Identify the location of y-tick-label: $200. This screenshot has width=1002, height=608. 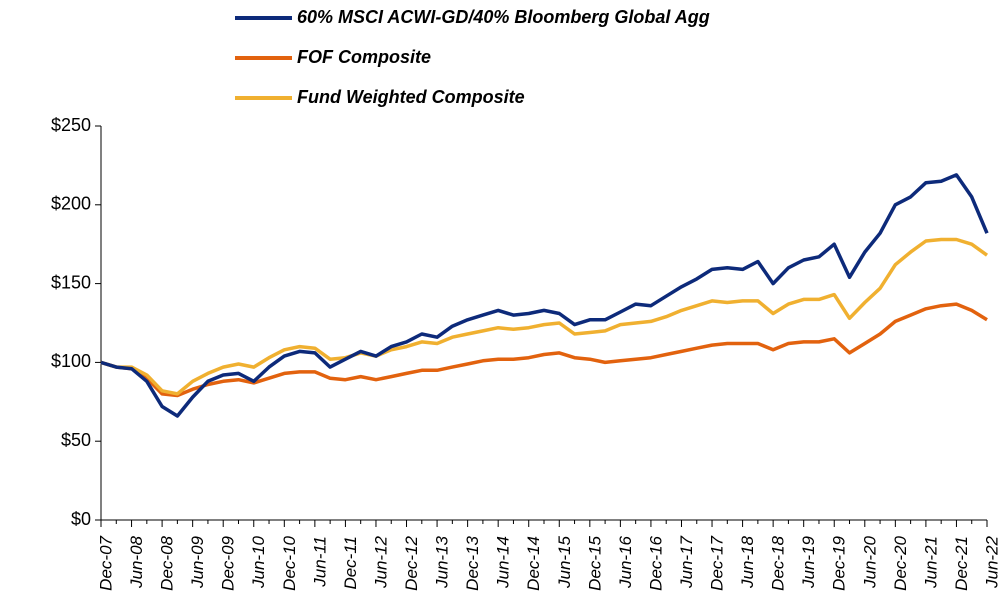
(71, 204).